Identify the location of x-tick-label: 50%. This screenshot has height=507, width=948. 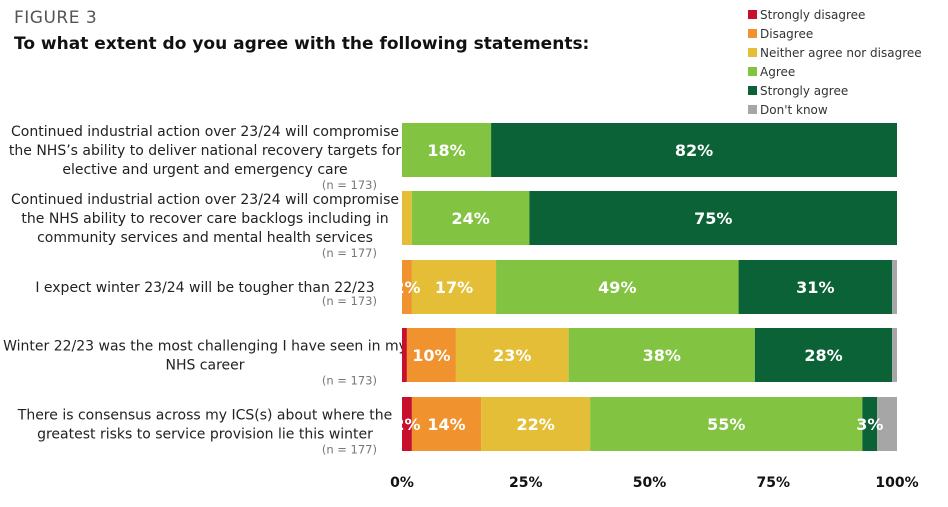
(650, 483).